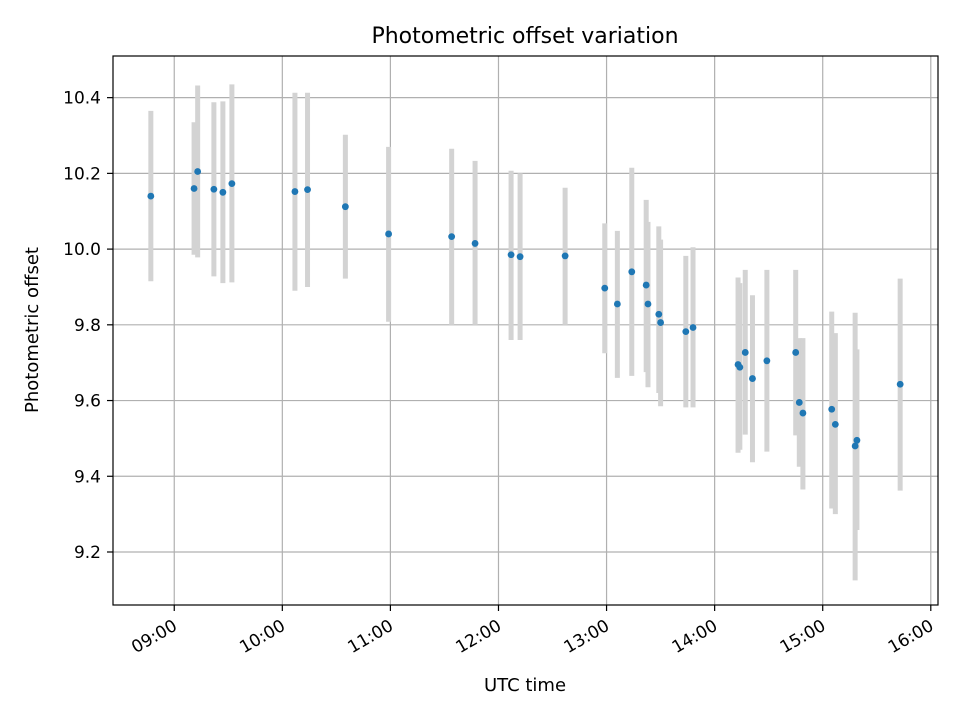 The width and height of the screenshot is (960, 720). Describe the element at coordinates (524, 36) in the screenshot. I see `chart-title: Photometric offset variation` at that location.